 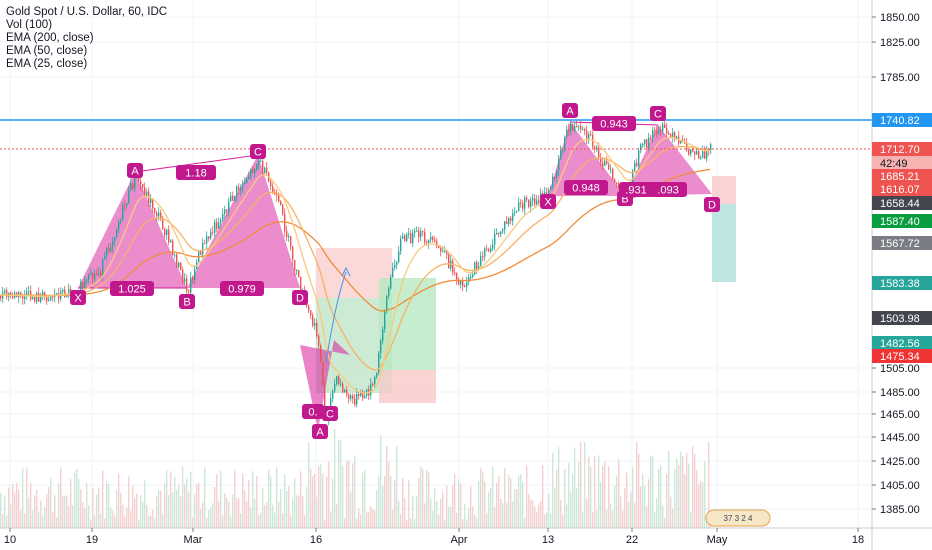 I want to click on pattern-label: 0., so click(x=312, y=413).